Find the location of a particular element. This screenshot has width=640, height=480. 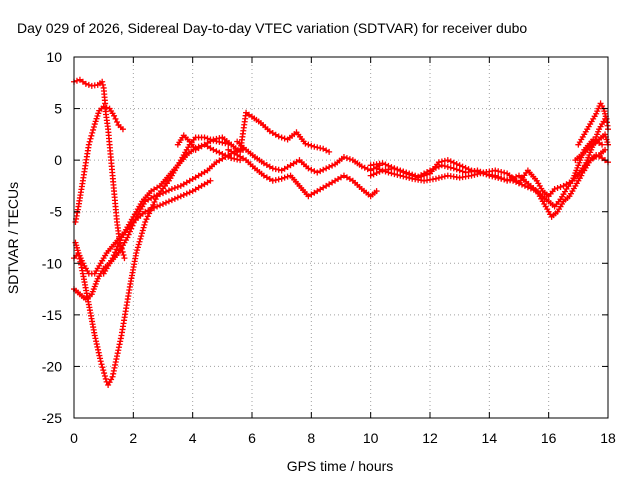

y-tick-label: 0 is located at coordinates (58, 160).